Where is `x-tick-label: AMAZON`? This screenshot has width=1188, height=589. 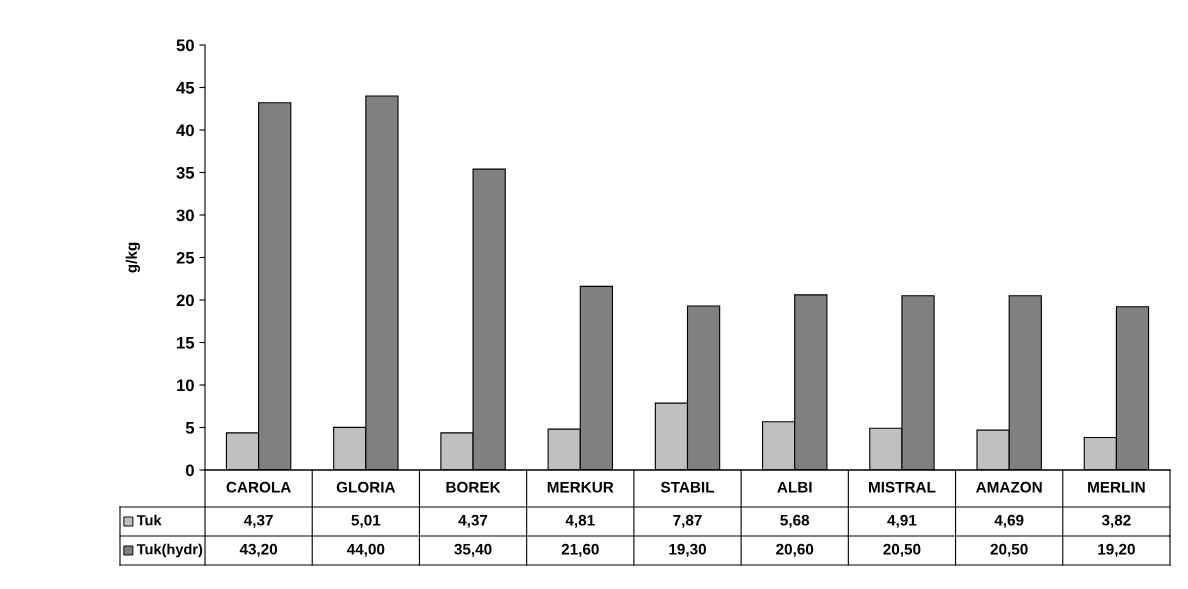 x-tick-label: AMAZON is located at coordinates (1009, 487).